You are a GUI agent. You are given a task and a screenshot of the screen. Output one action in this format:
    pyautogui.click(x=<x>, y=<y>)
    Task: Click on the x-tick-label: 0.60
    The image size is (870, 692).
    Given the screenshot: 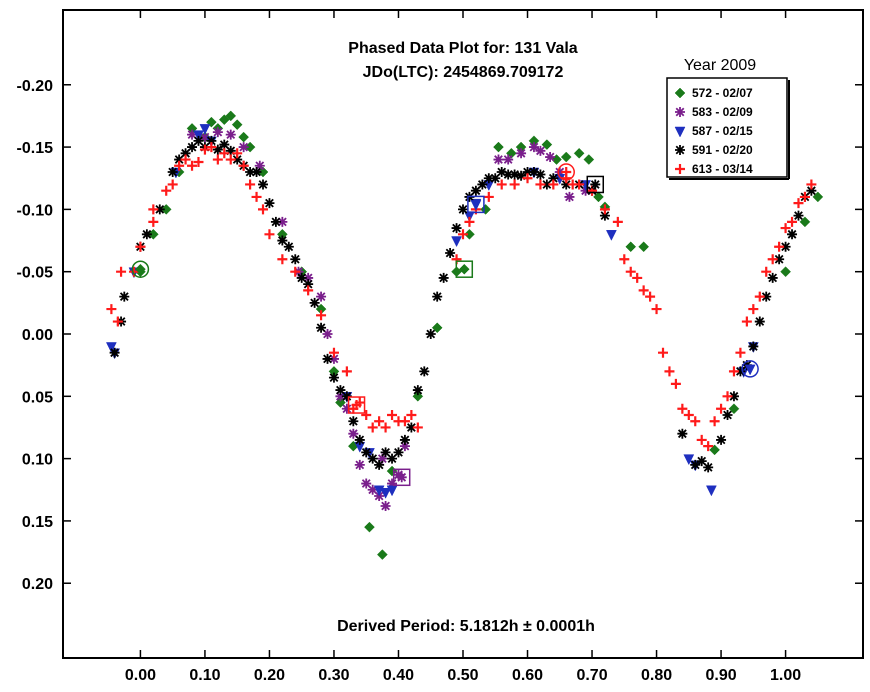 What is the action you would take?
    pyautogui.click(x=527, y=675)
    